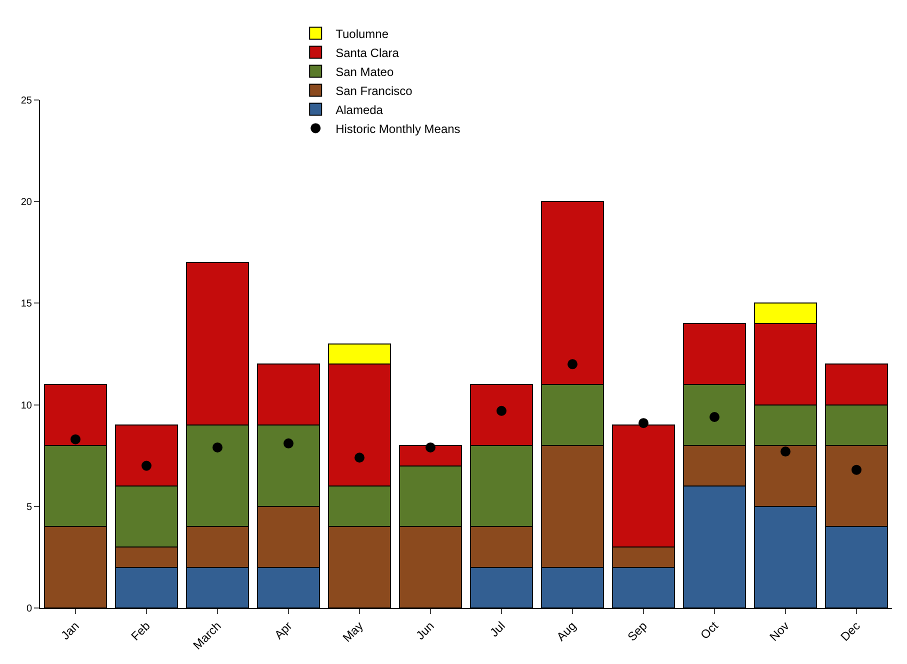 This screenshot has width=907, height=664. What do you see at coordinates (374, 91) in the screenshot?
I see `legend-label: San Francisco` at bounding box center [374, 91].